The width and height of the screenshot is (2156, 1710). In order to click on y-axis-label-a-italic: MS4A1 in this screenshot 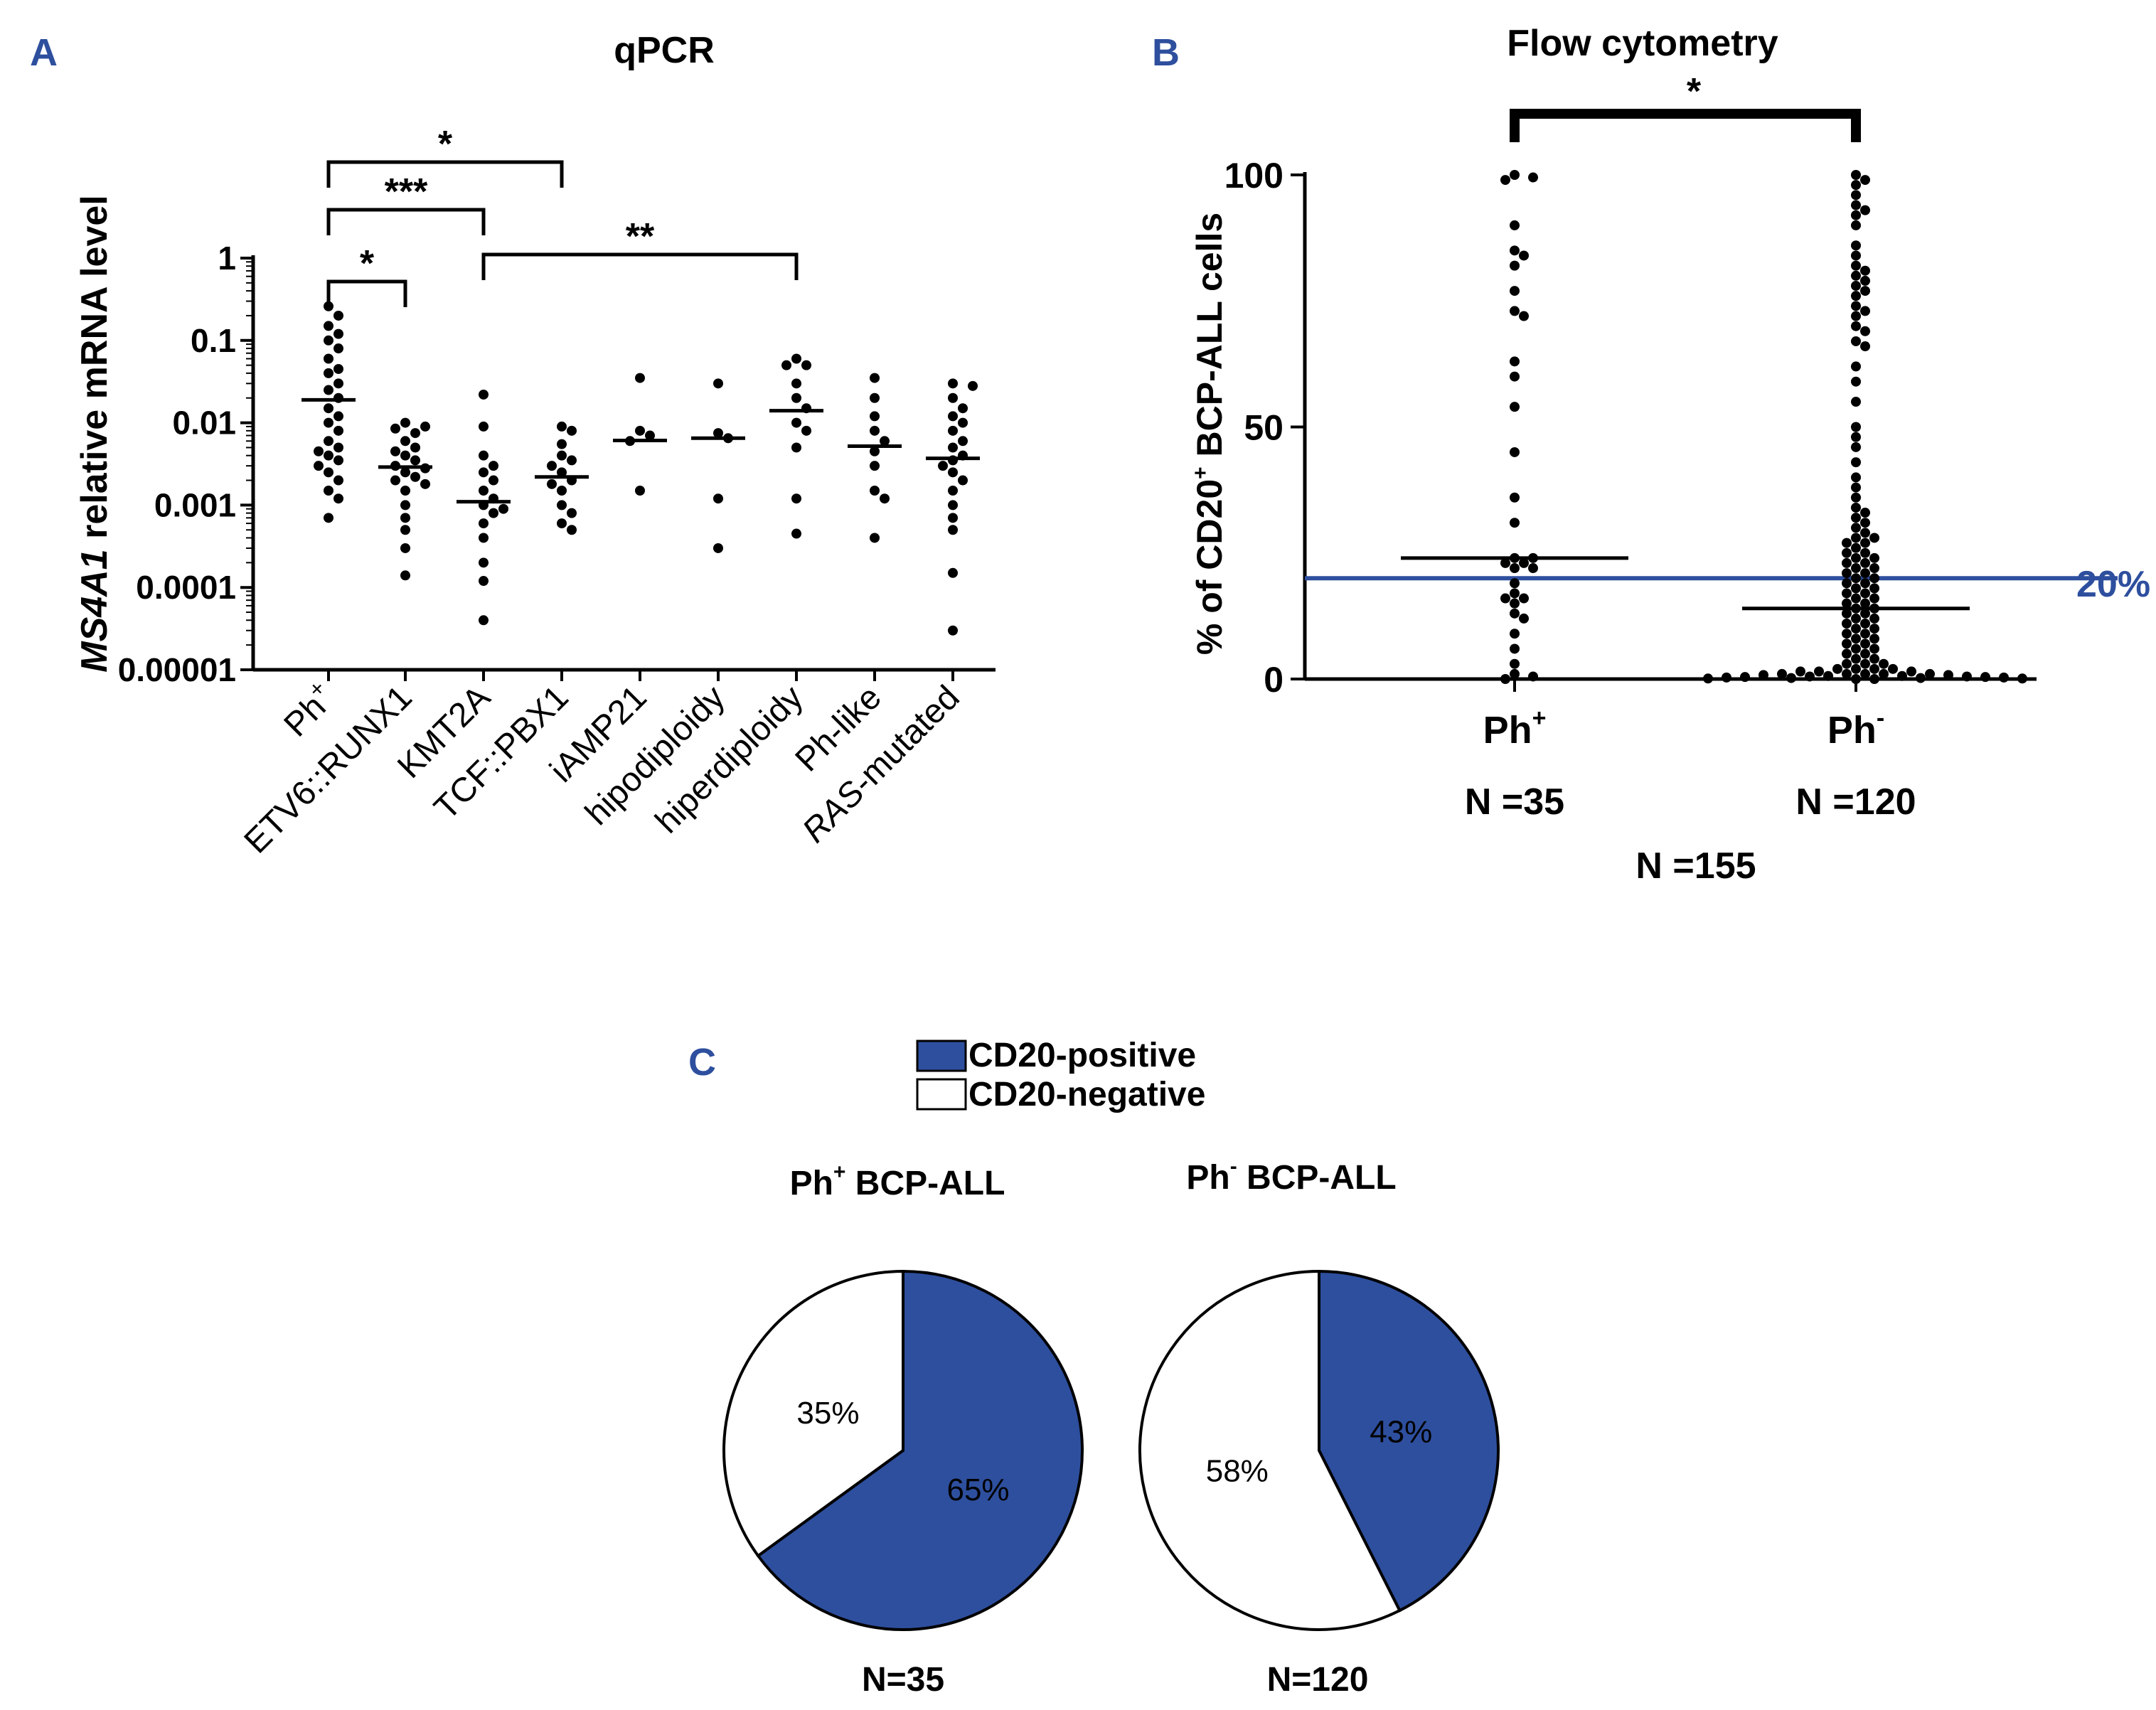, I will do `click(94, 610)`.